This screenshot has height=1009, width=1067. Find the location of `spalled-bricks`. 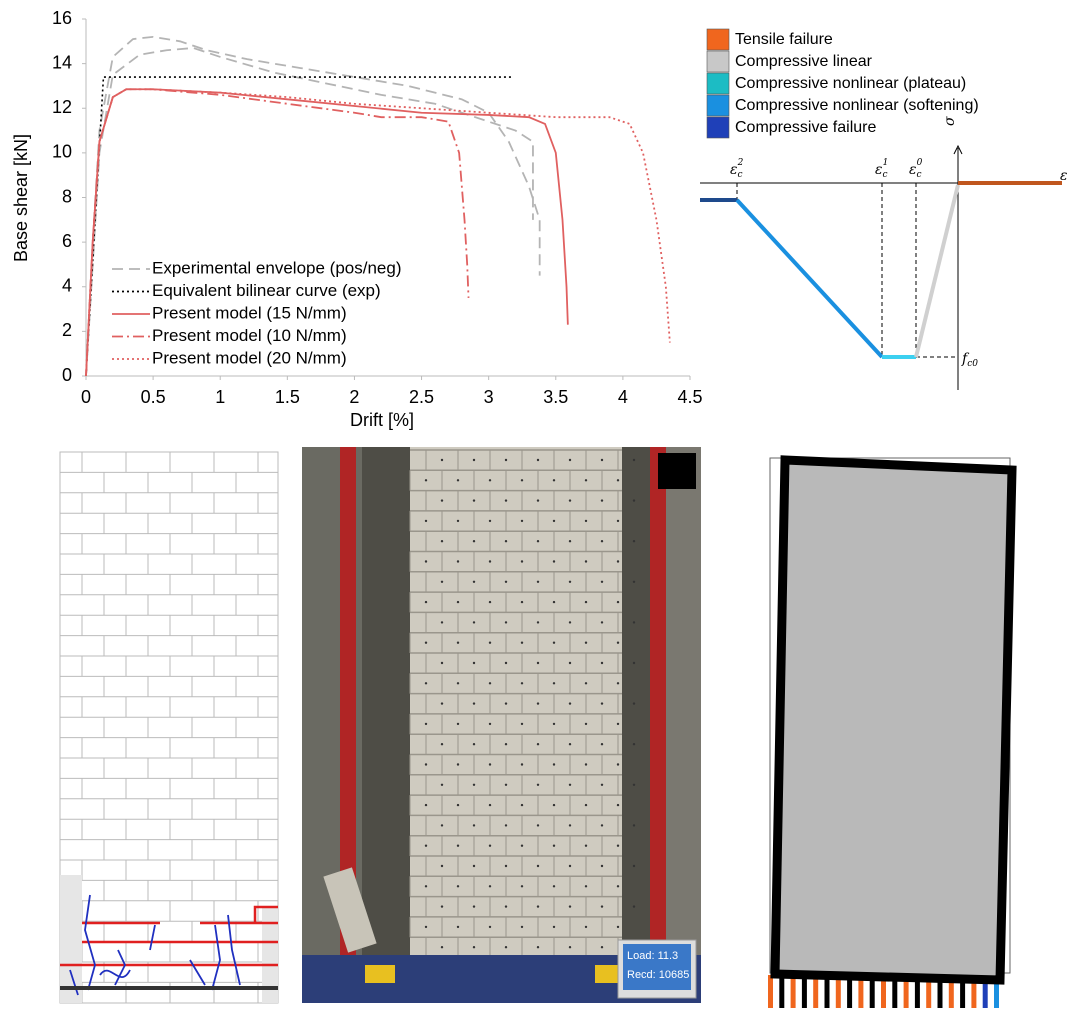

spalled-bricks is located at coordinates (350, 910).